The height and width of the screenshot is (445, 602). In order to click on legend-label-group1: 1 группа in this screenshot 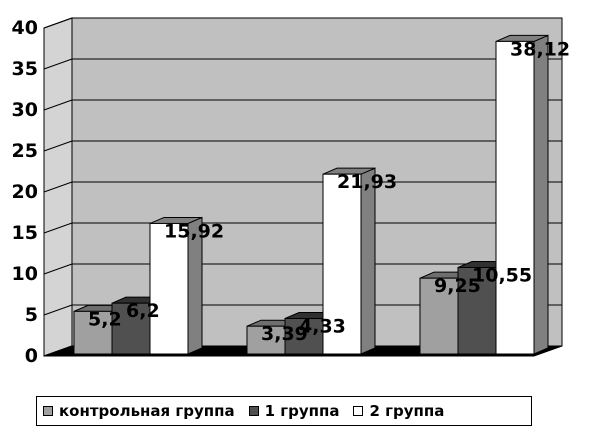, I will do `click(302, 411)`.